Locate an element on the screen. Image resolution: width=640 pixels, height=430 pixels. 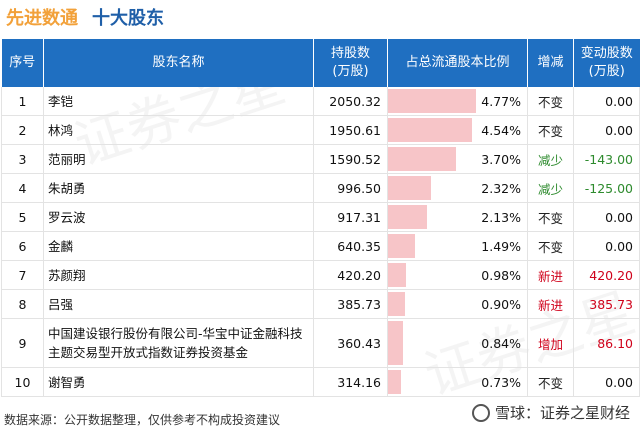
ratio-value: 4.77% is located at coordinates (501, 101).